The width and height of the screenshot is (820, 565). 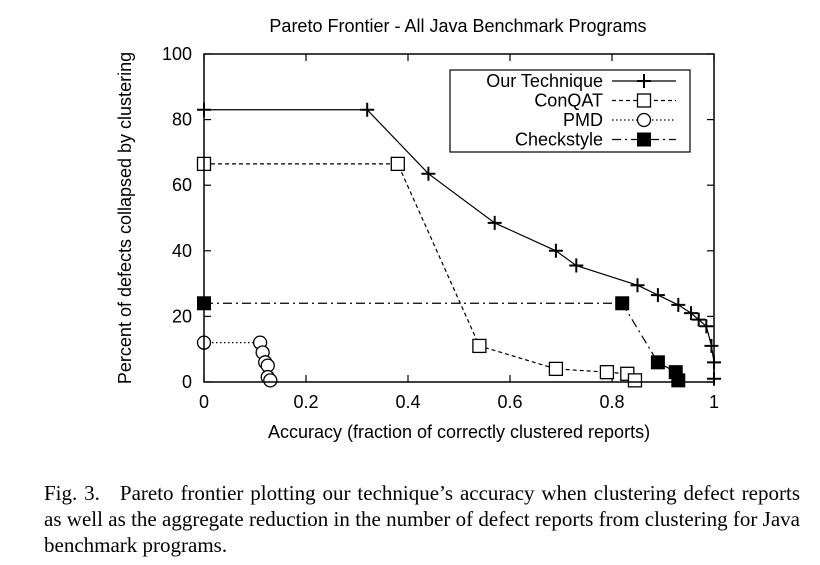 What do you see at coordinates (182, 120) in the screenshot?
I see `y-tick-label: 80` at bounding box center [182, 120].